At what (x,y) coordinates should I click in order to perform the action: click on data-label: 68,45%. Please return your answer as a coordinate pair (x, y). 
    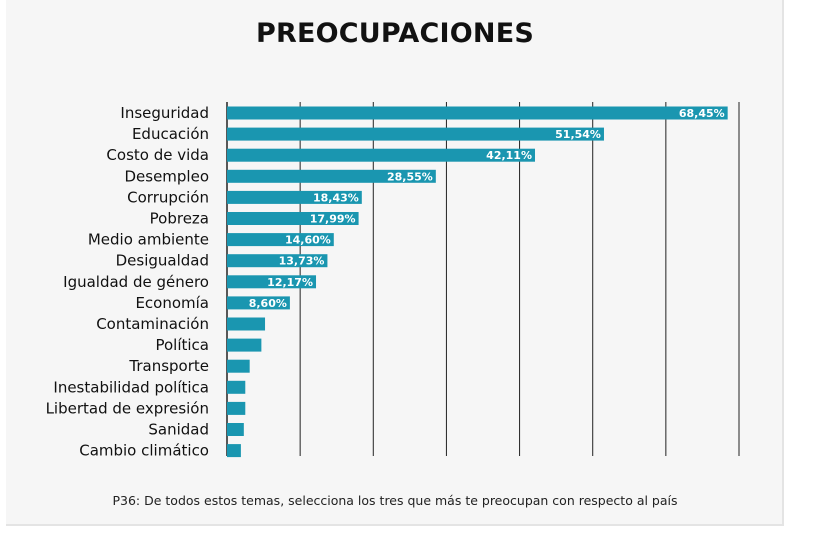
    Looking at the image, I should click on (702, 113).